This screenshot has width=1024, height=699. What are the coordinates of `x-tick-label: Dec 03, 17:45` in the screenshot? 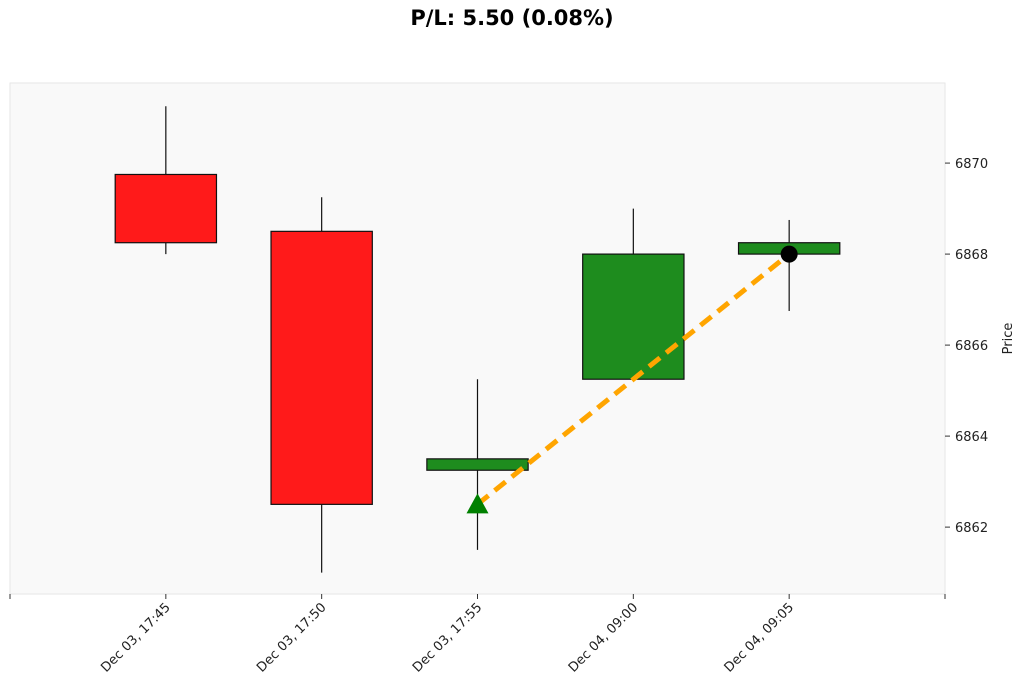 It's located at (135, 637).